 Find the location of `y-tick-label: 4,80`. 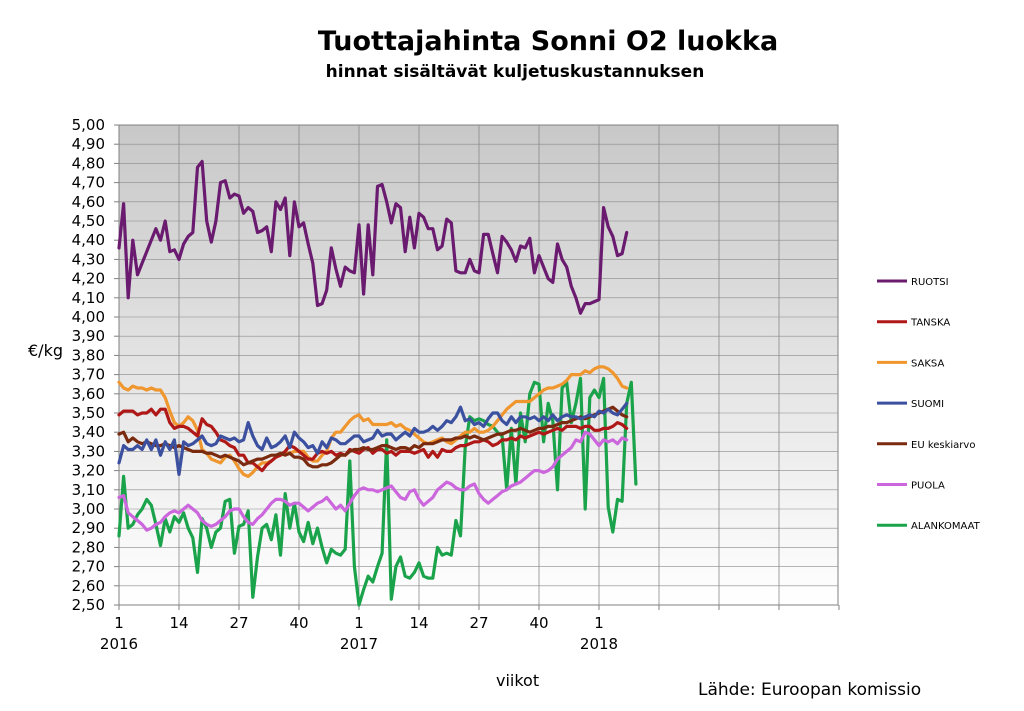

y-tick-label: 4,80 is located at coordinates (88, 163).